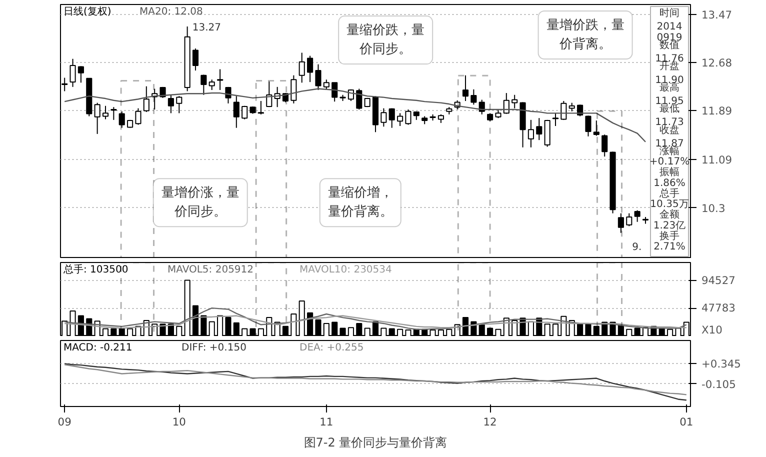  What do you see at coordinates (712, 330) in the screenshot?
I see `y-tick-label: X10` at bounding box center [712, 330].